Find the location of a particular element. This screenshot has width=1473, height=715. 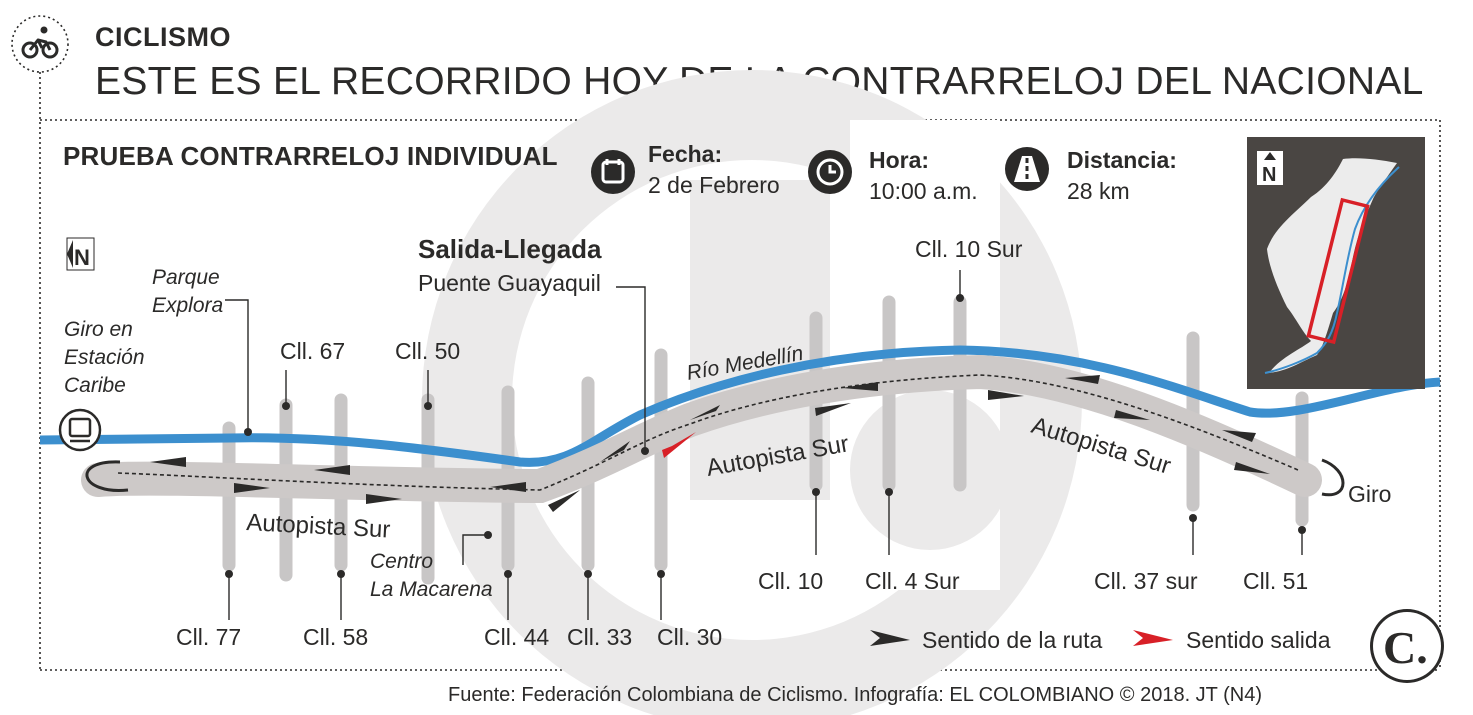

logo-letter: C. is located at coordinates (1405, 647).